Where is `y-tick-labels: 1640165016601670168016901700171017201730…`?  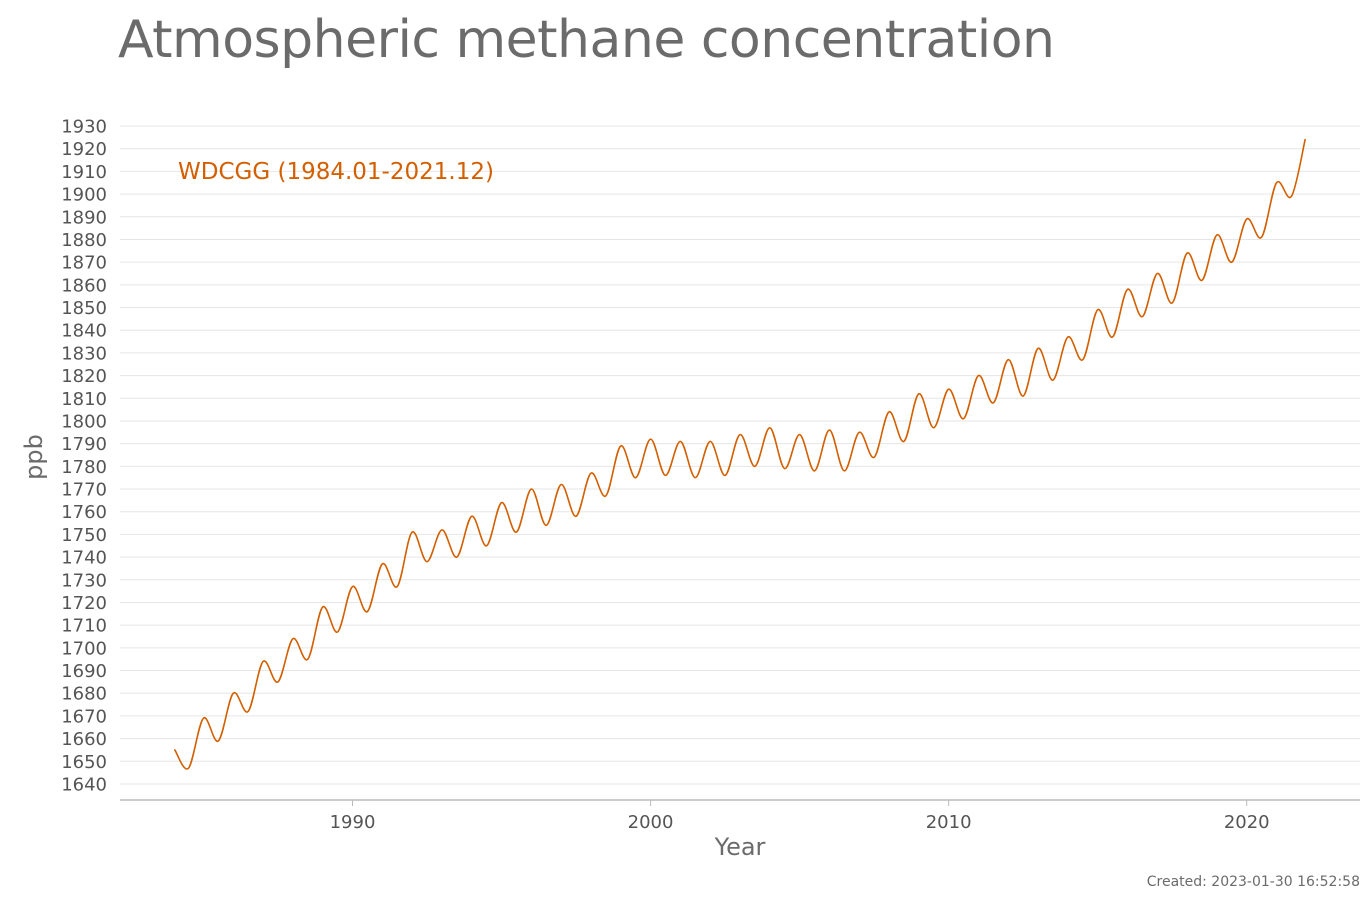 y-tick-labels: 1640165016601670168016901700171017201730… is located at coordinates (84, 456).